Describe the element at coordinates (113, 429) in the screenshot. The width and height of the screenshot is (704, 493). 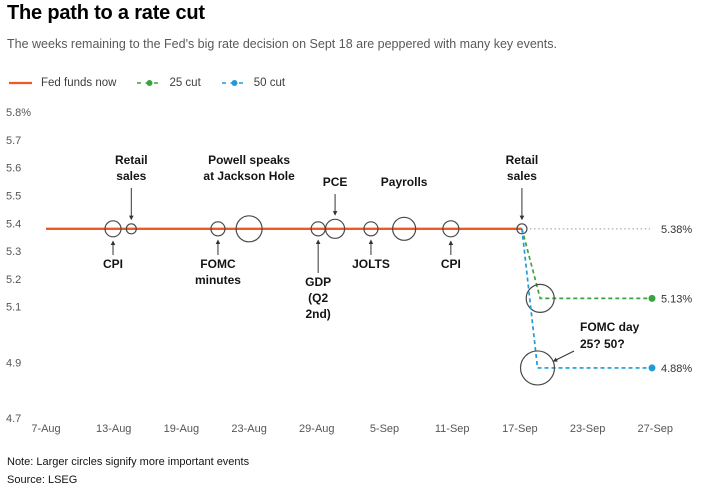
I see `x-axis-tick-label: 13-Aug` at that location.